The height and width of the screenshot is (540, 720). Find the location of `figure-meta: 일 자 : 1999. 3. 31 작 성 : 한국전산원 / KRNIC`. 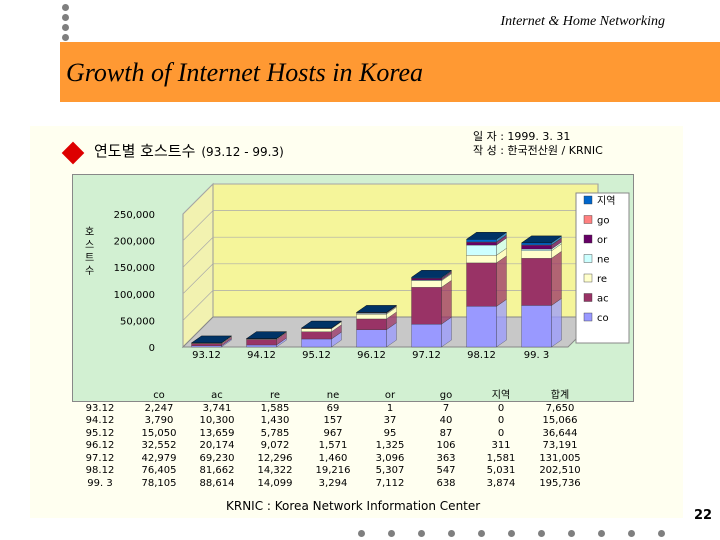

figure-meta: 일 자 : 1999. 3. 31 작 성 : 한국전산원 / KRNIC is located at coordinates (538, 144).